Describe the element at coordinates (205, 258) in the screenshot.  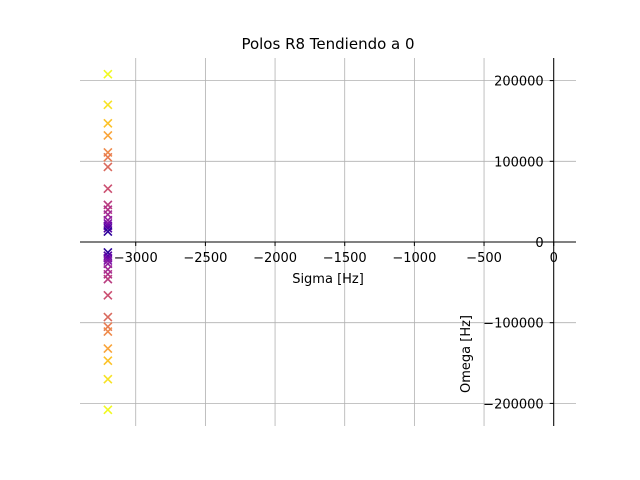
I see `x-tick-label: −2500` at that location.